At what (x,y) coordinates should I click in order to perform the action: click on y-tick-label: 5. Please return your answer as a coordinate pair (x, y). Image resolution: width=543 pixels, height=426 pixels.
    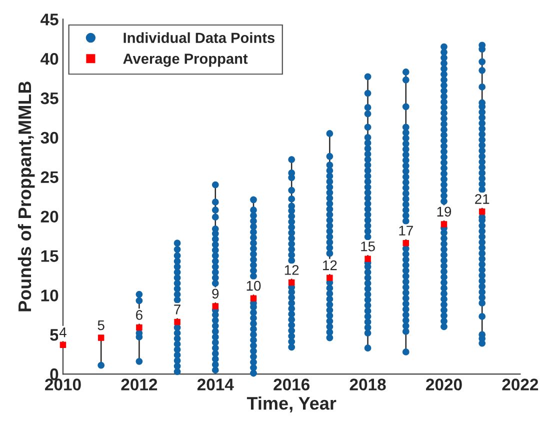
    Looking at the image, I should click on (54, 335).